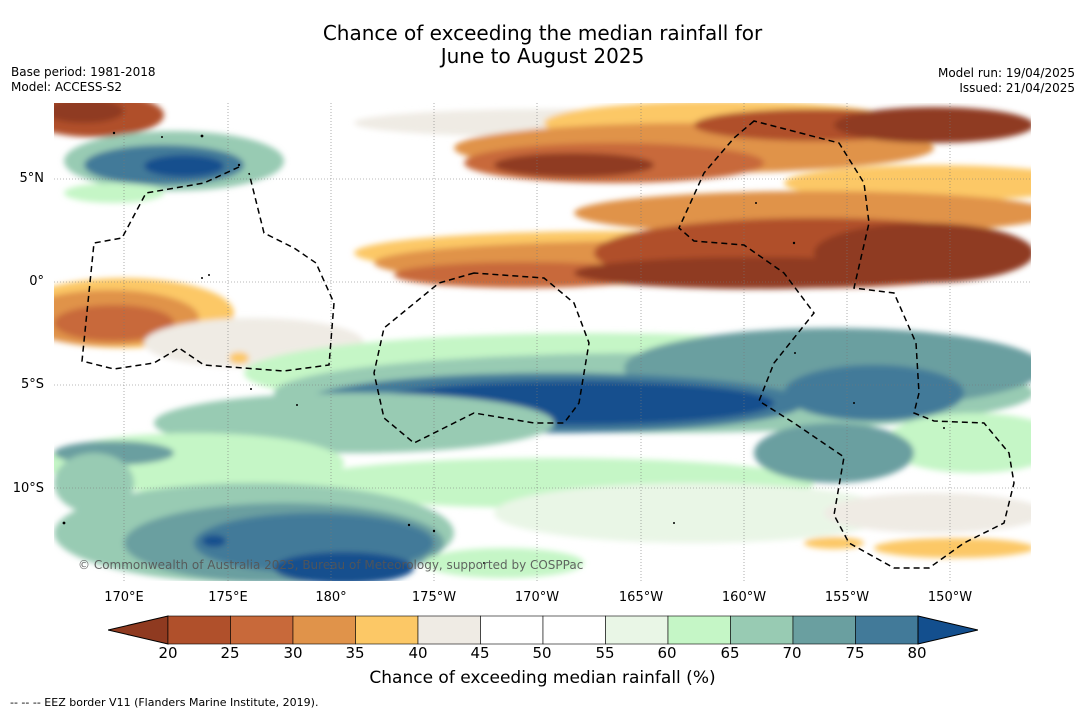 Image resolution: width=1085 pixels, height=713 pixels. What do you see at coordinates (67, 87) in the screenshot?
I see `model-text: Model: ACCESS-S2` at bounding box center [67, 87].